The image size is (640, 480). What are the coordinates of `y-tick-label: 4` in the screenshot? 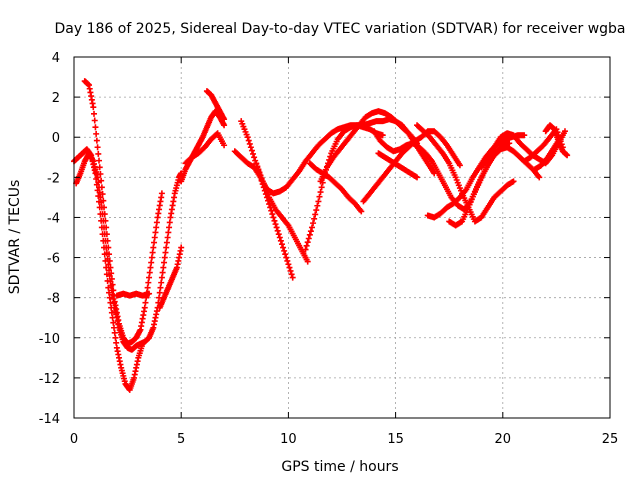 It's located at (56, 58).